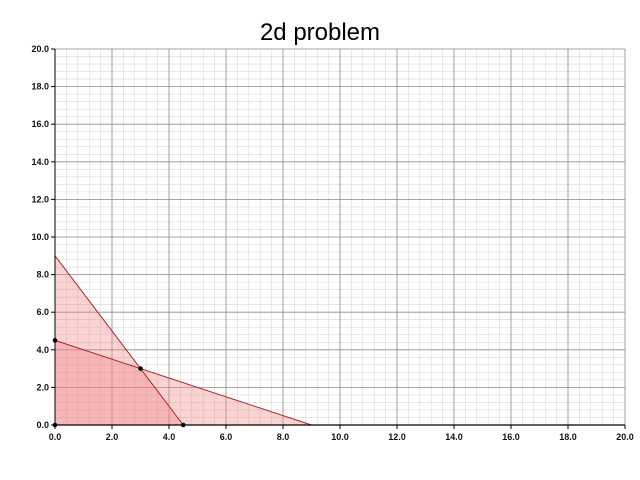 This screenshot has height=480, width=640. What do you see at coordinates (340, 437) in the screenshot?
I see `x-tick-label: 10.0` at bounding box center [340, 437].